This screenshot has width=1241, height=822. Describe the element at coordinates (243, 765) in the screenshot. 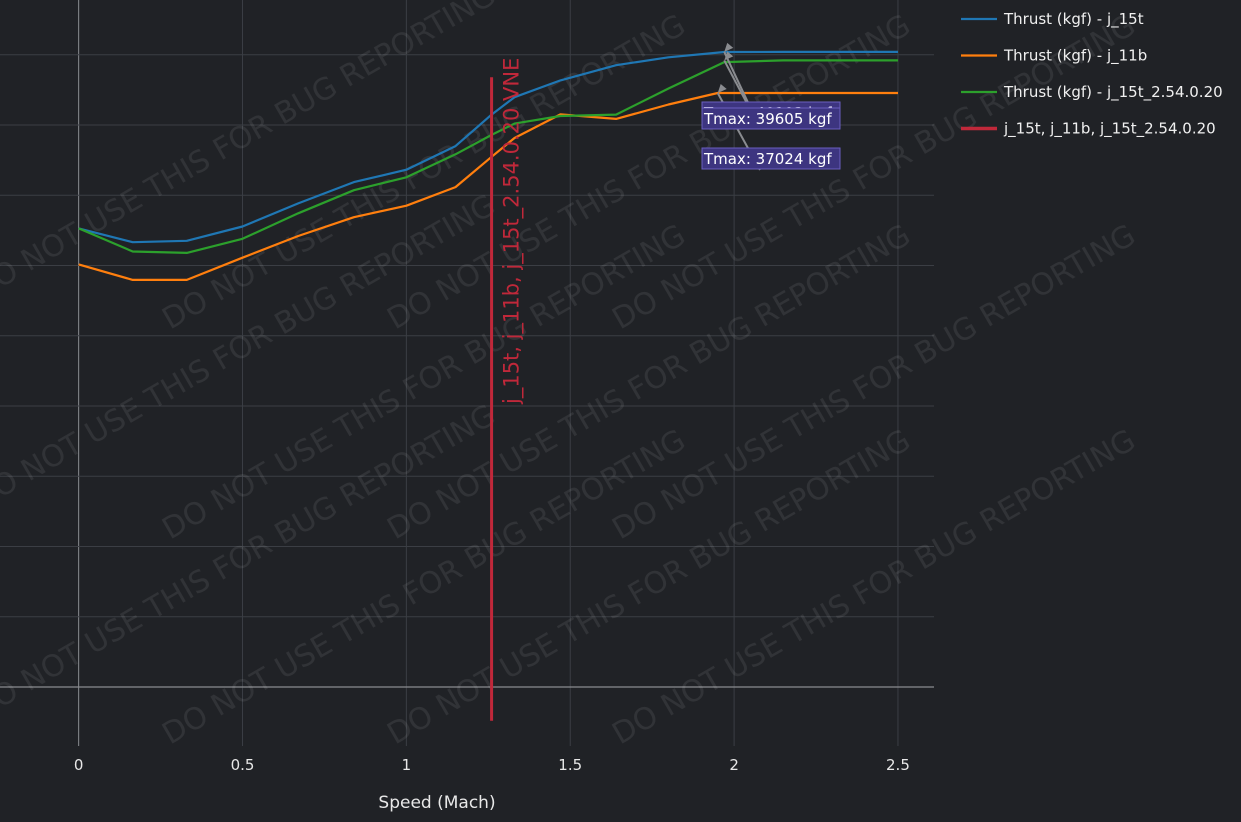

I see `x-tick-label-1: 0.5` at that location.